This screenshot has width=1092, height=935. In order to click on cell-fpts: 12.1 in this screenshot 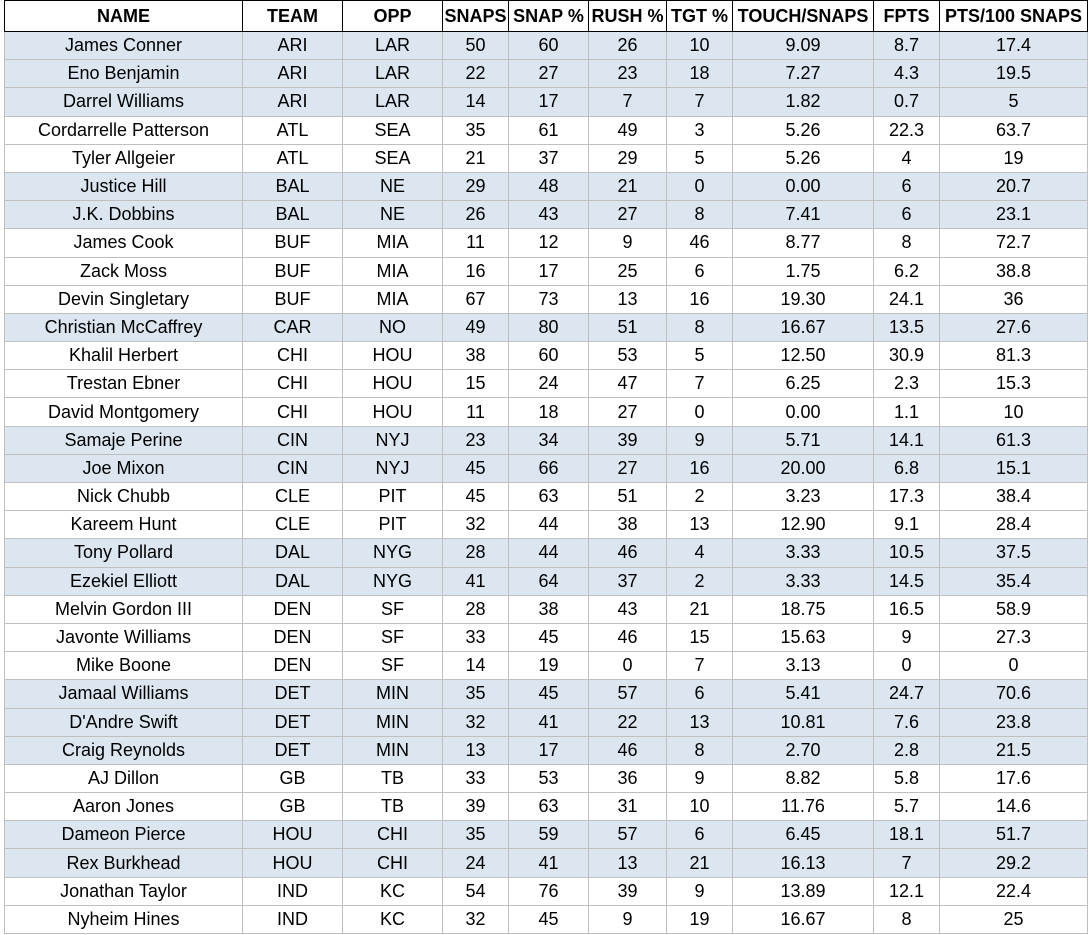, I will do `click(906, 891)`.